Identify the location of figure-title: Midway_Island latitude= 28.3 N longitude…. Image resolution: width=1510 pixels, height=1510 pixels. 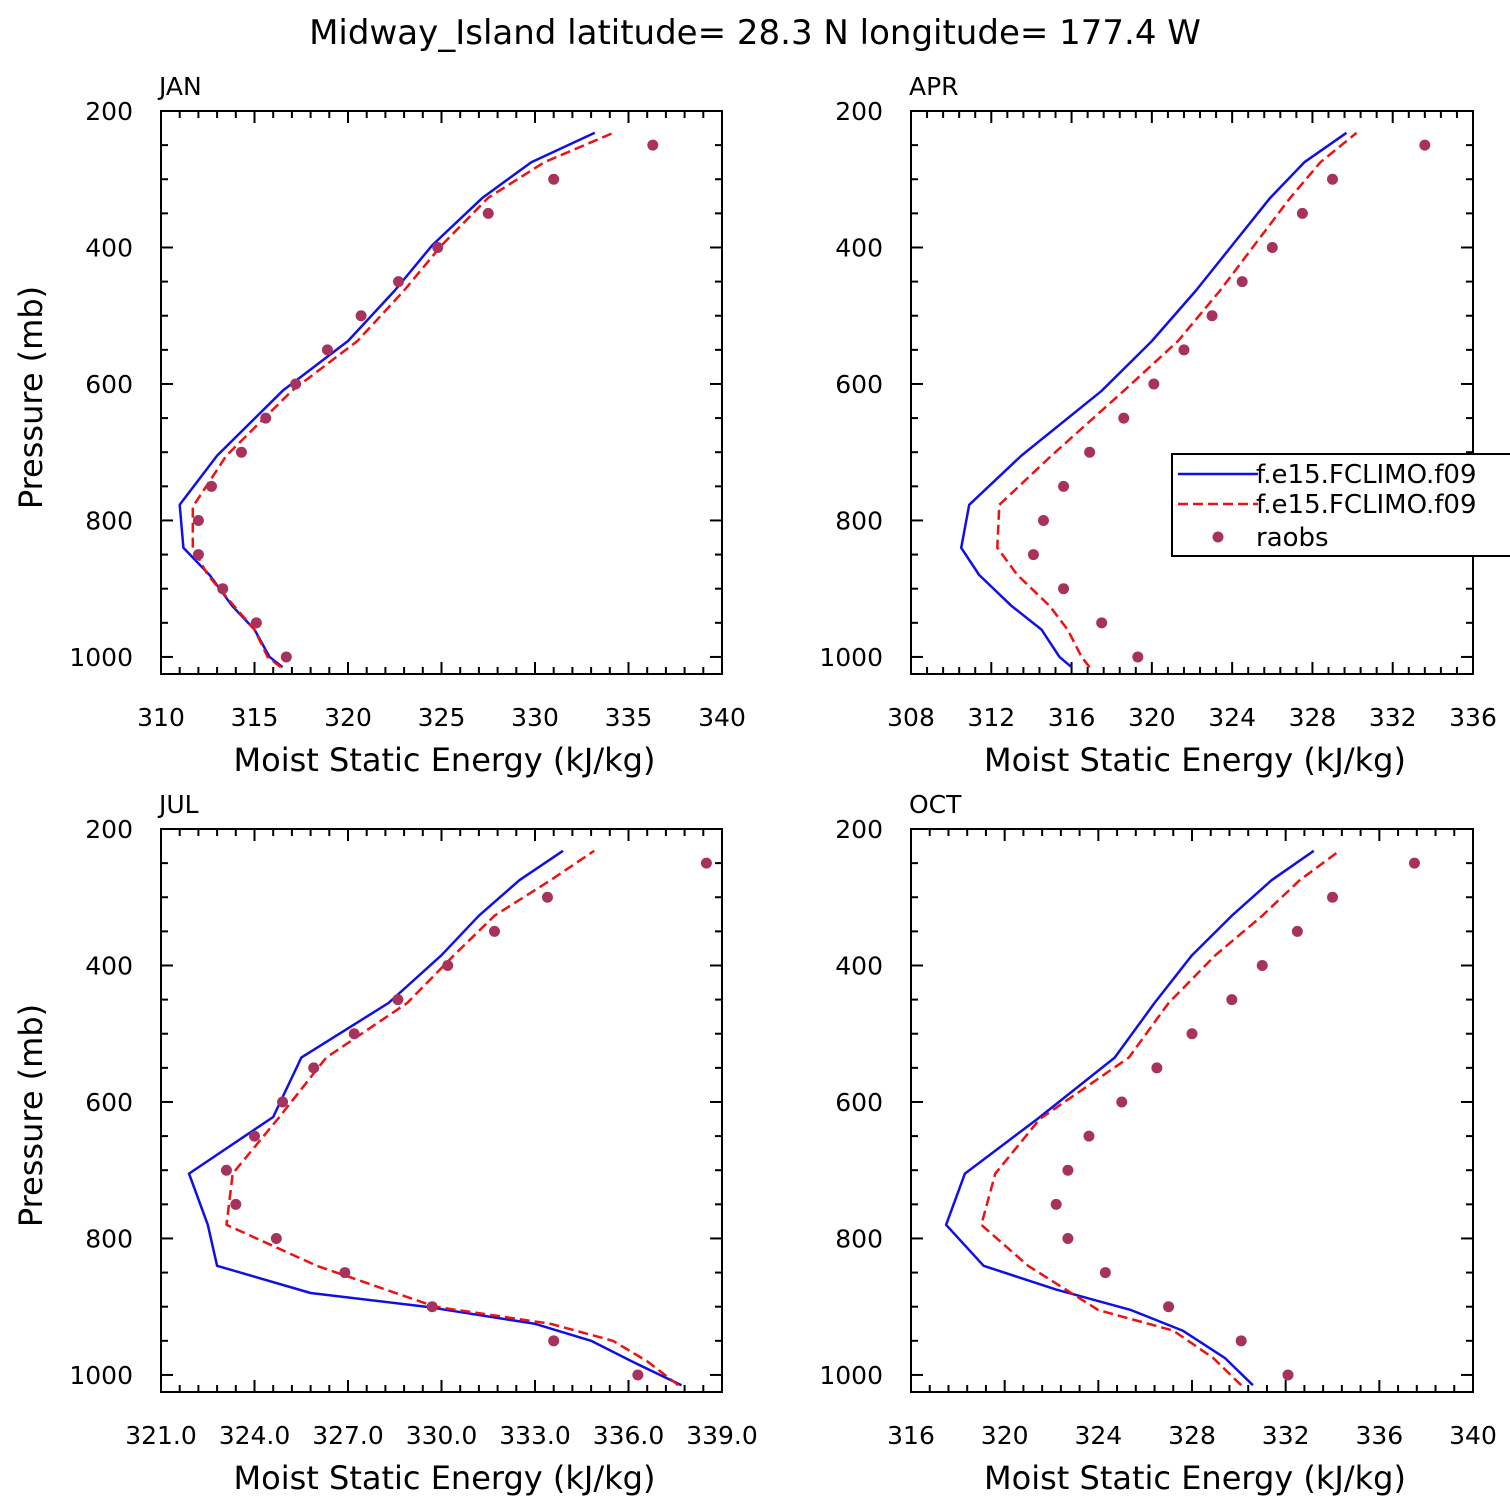
(755, 33).